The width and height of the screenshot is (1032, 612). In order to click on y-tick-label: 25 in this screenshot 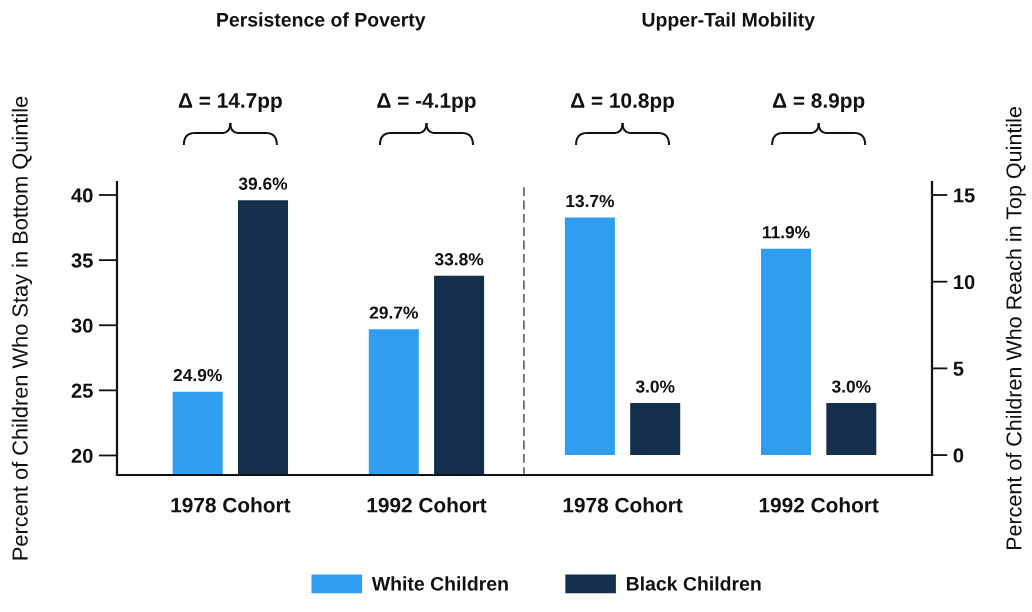, I will do `click(82, 390)`.